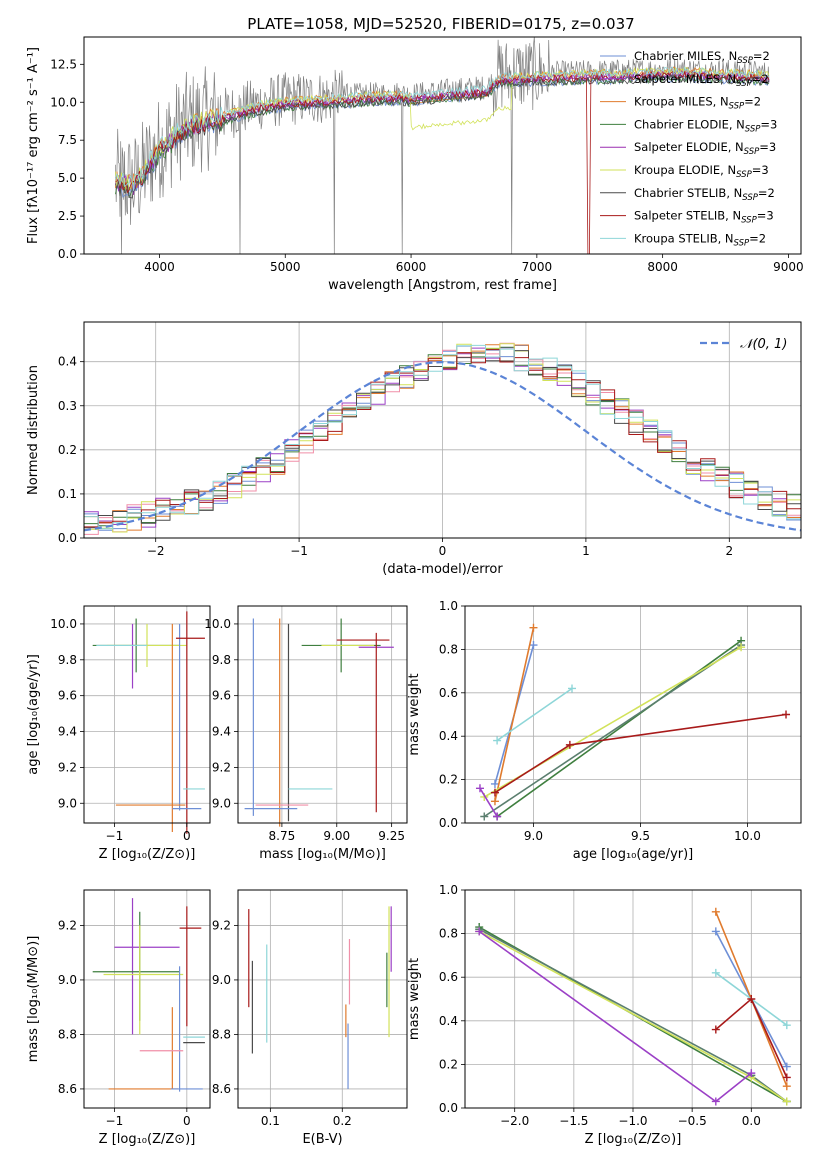  What do you see at coordinates (729, 551) in the screenshot?
I see `x-tick-label: 2` at bounding box center [729, 551].